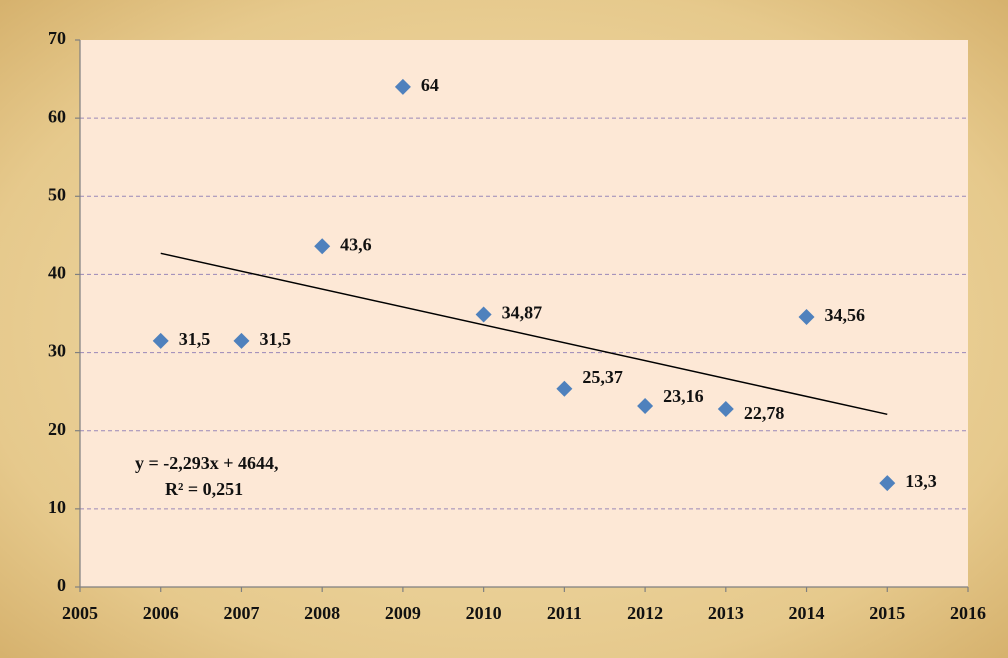  Describe the element at coordinates (57, 273) in the screenshot. I see `y-tick-label: 40` at that location.